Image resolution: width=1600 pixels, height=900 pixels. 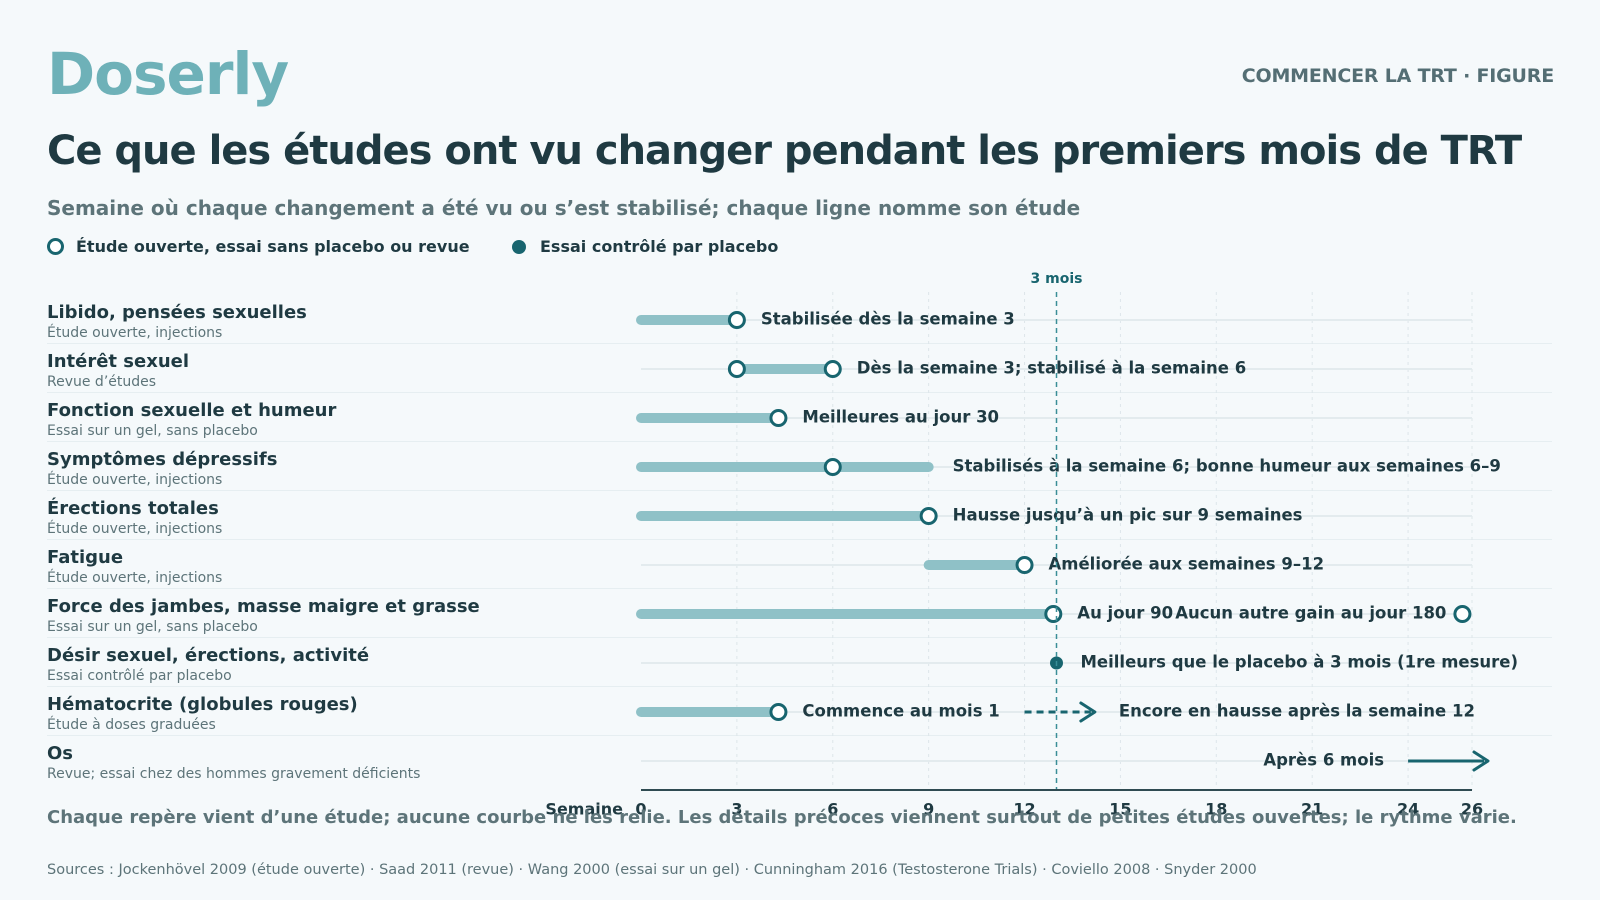 What do you see at coordinates (133, 508) in the screenshot?
I see `row-name: Érections totales` at bounding box center [133, 508].